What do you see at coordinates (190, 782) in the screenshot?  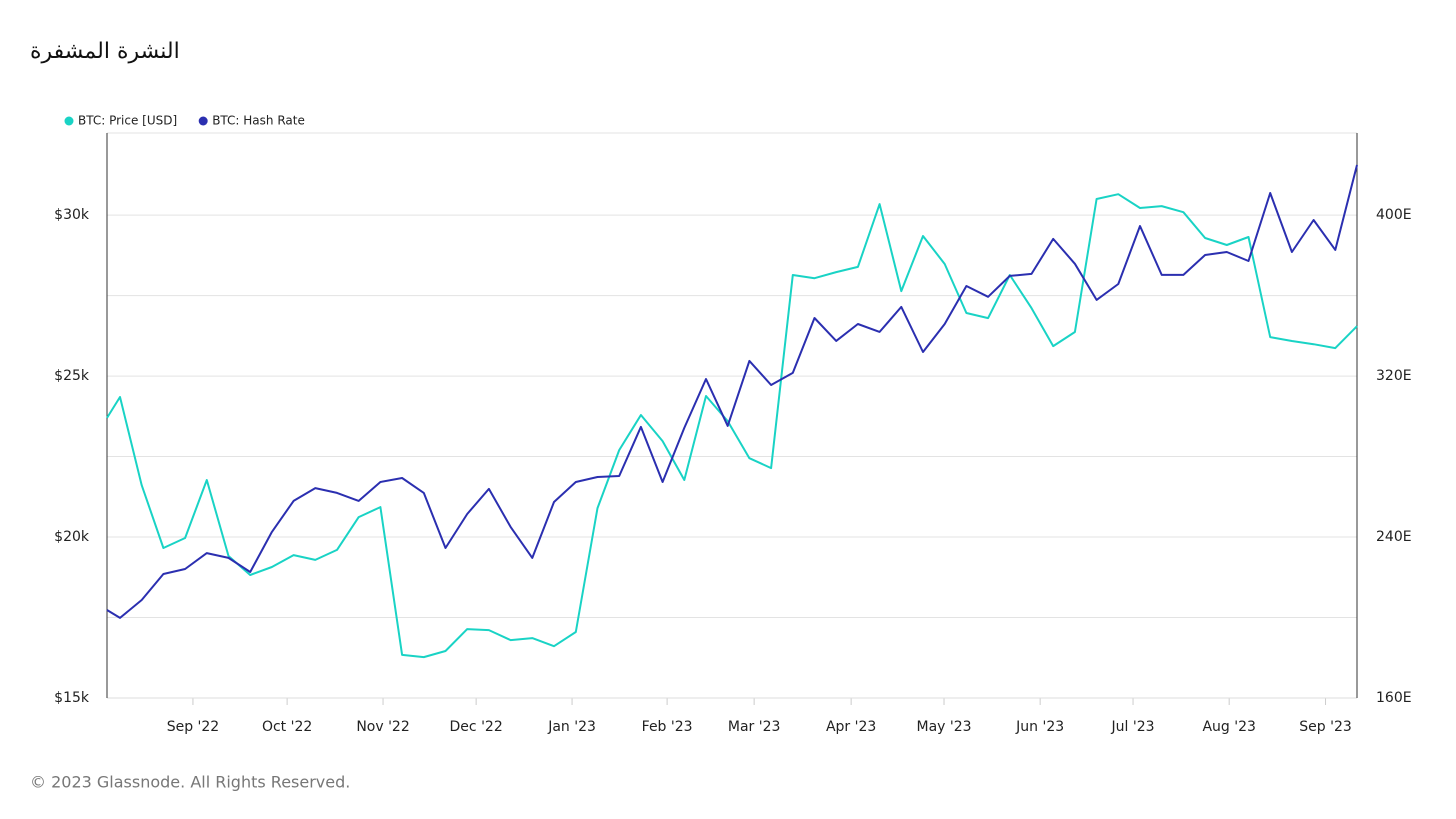 I see `footer: © 2023 Glassnode. All Rights Reserved.` at bounding box center [190, 782].